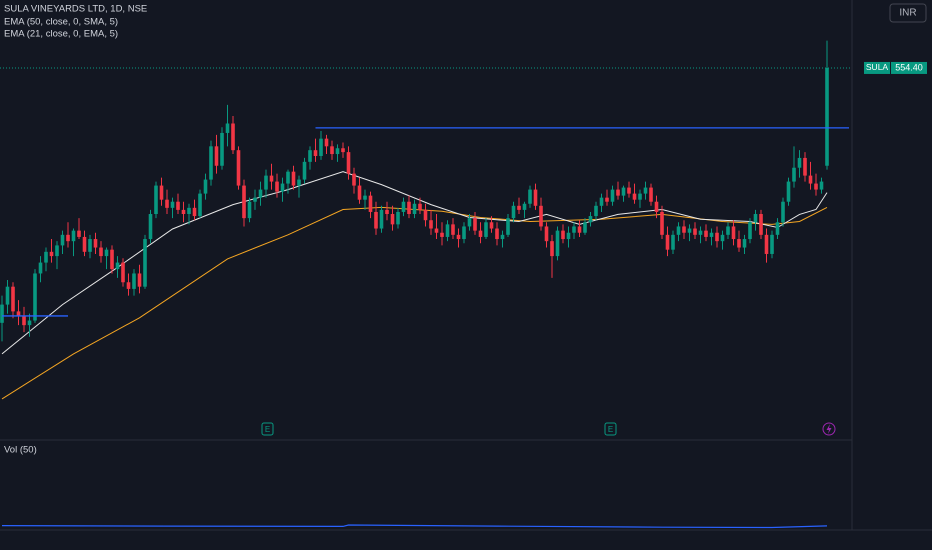 The image size is (932, 550). What do you see at coordinates (61, 33) in the screenshot?
I see `indicator-label: EMA (21, close, 0, EMA, 5)` at bounding box center [61, 33].